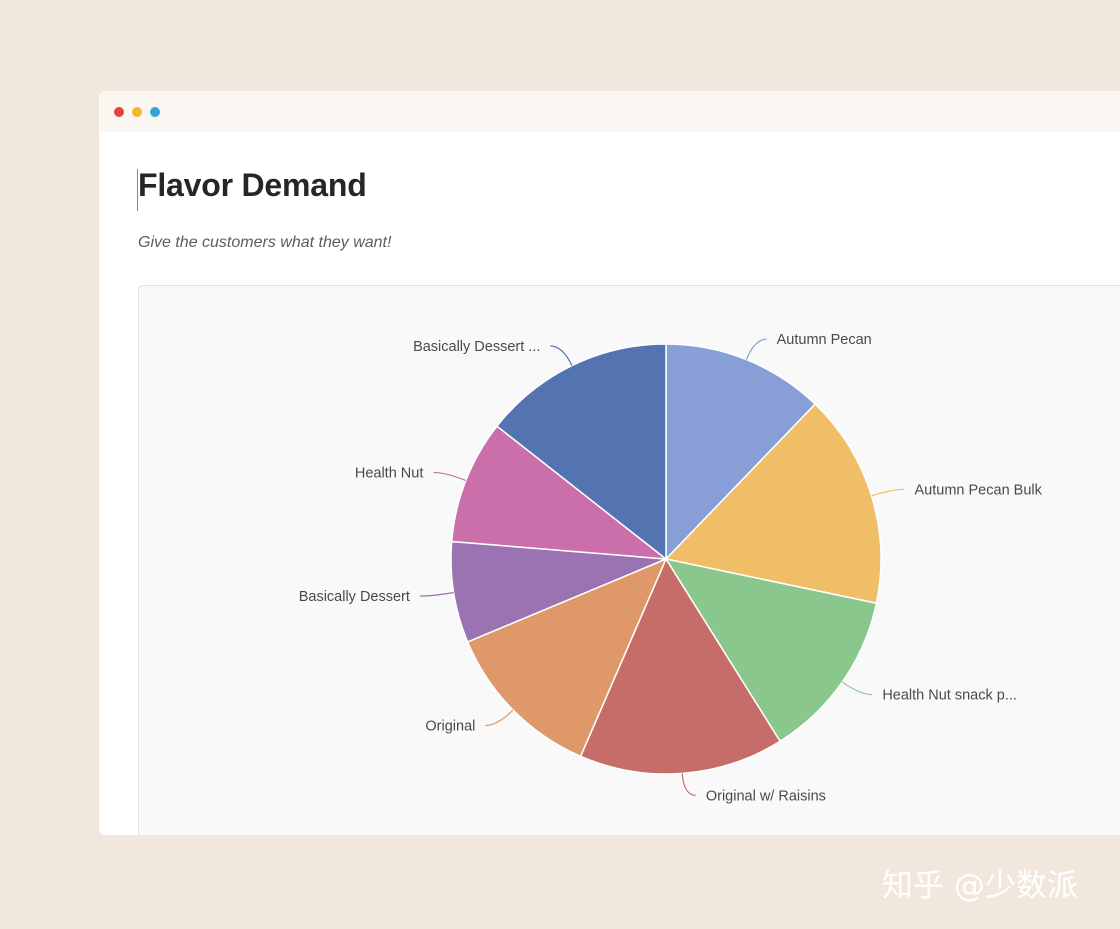 The image size is (1120, 929). What do you see at coordinates (450, 727) in the screenshot?
I see `pie-label-original-4: Original` at bounding box center [450, 727].